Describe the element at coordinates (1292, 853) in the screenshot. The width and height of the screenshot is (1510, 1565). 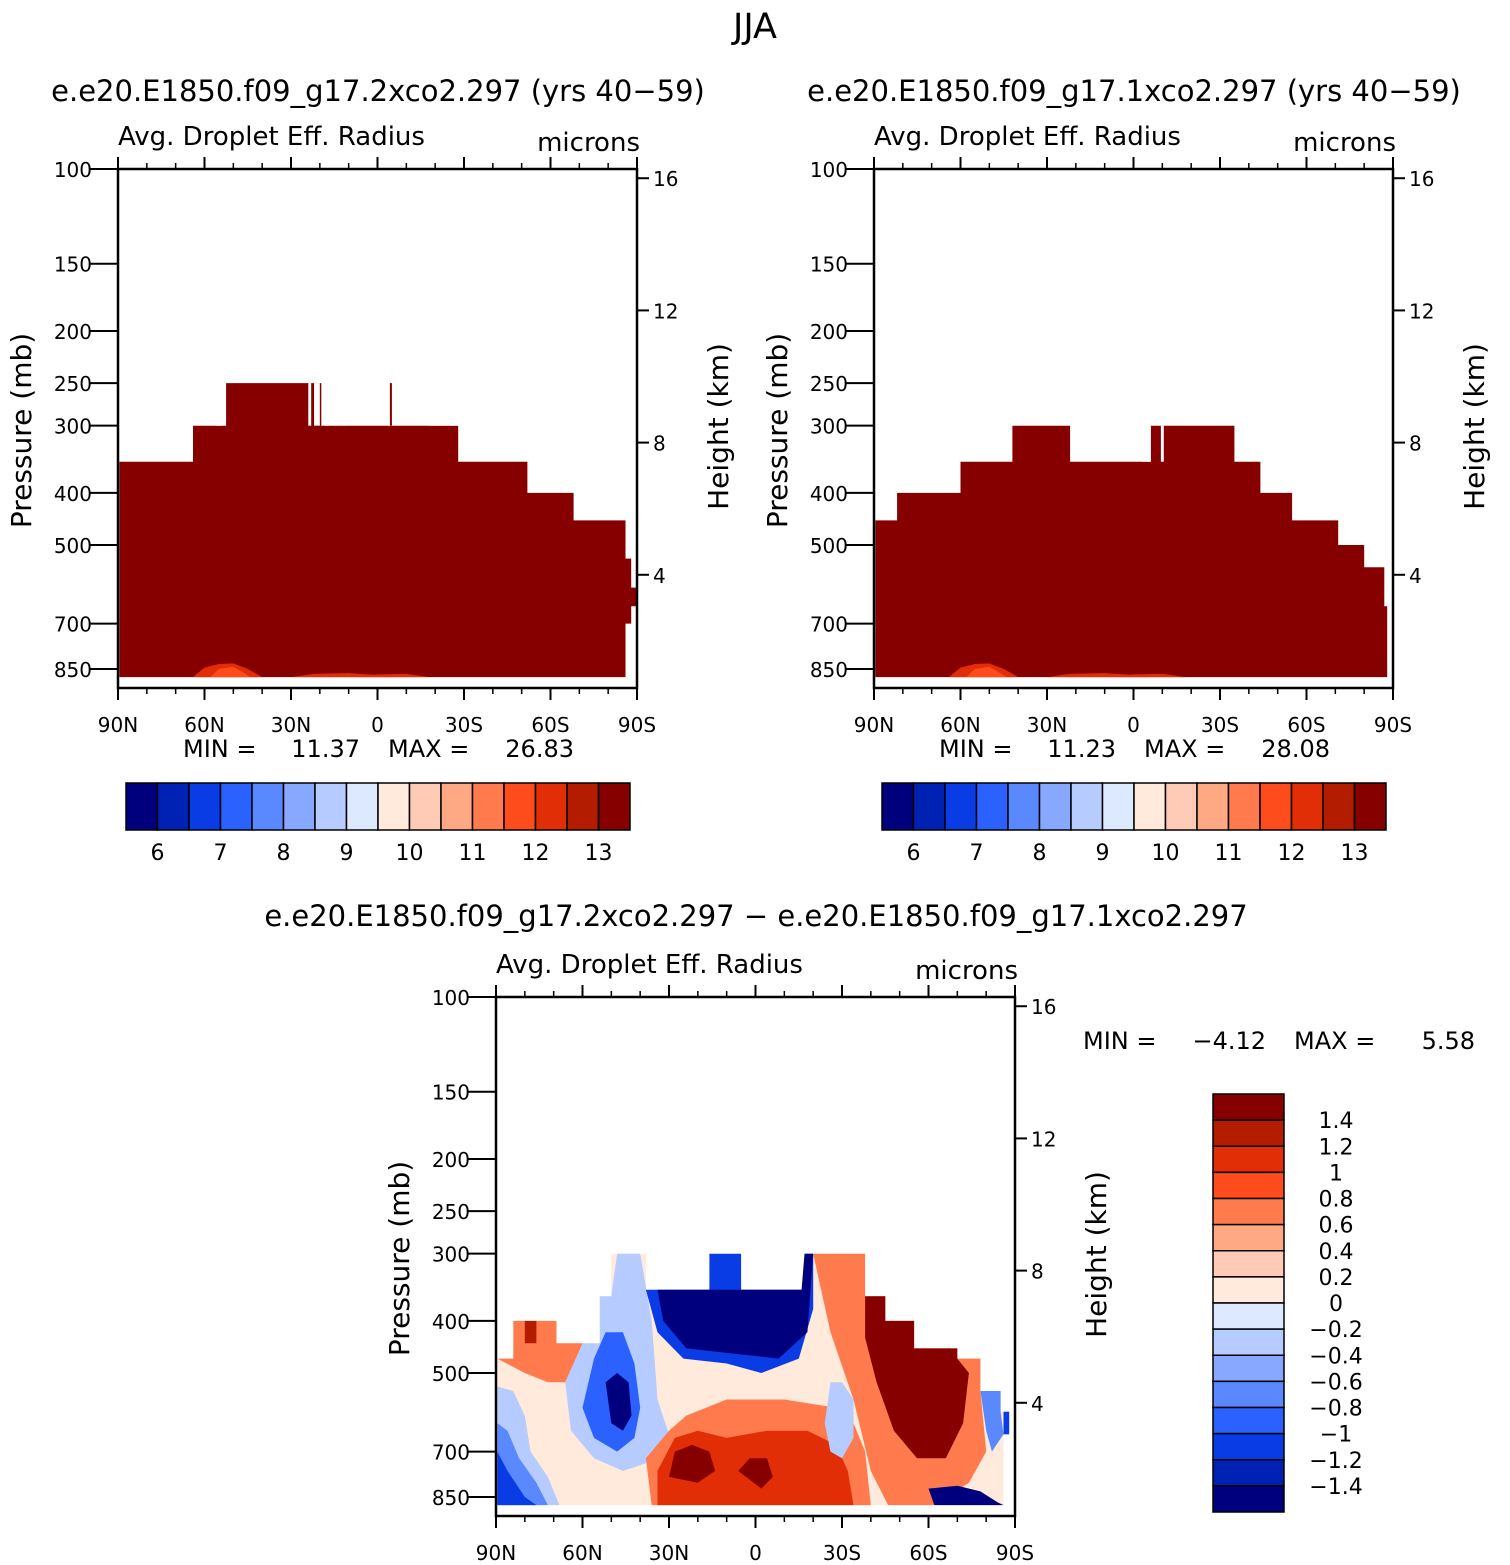
I see `colorbar-label: 12` at that location.